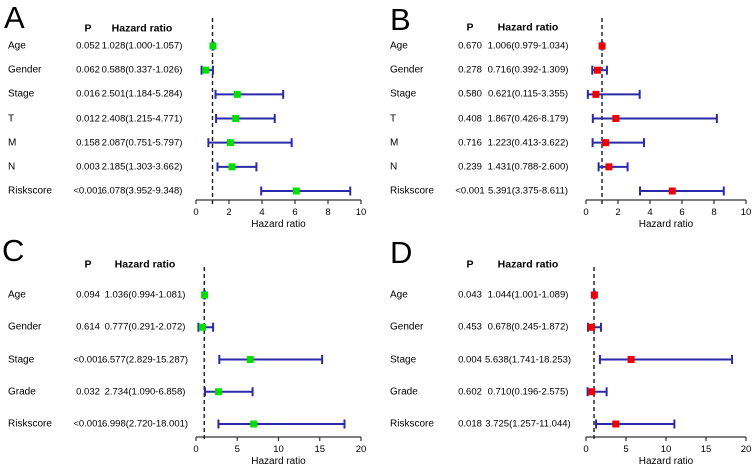 This screenshot has width=756, height=467. I want to click on row-p-value: 0.043, so click(470, 295).